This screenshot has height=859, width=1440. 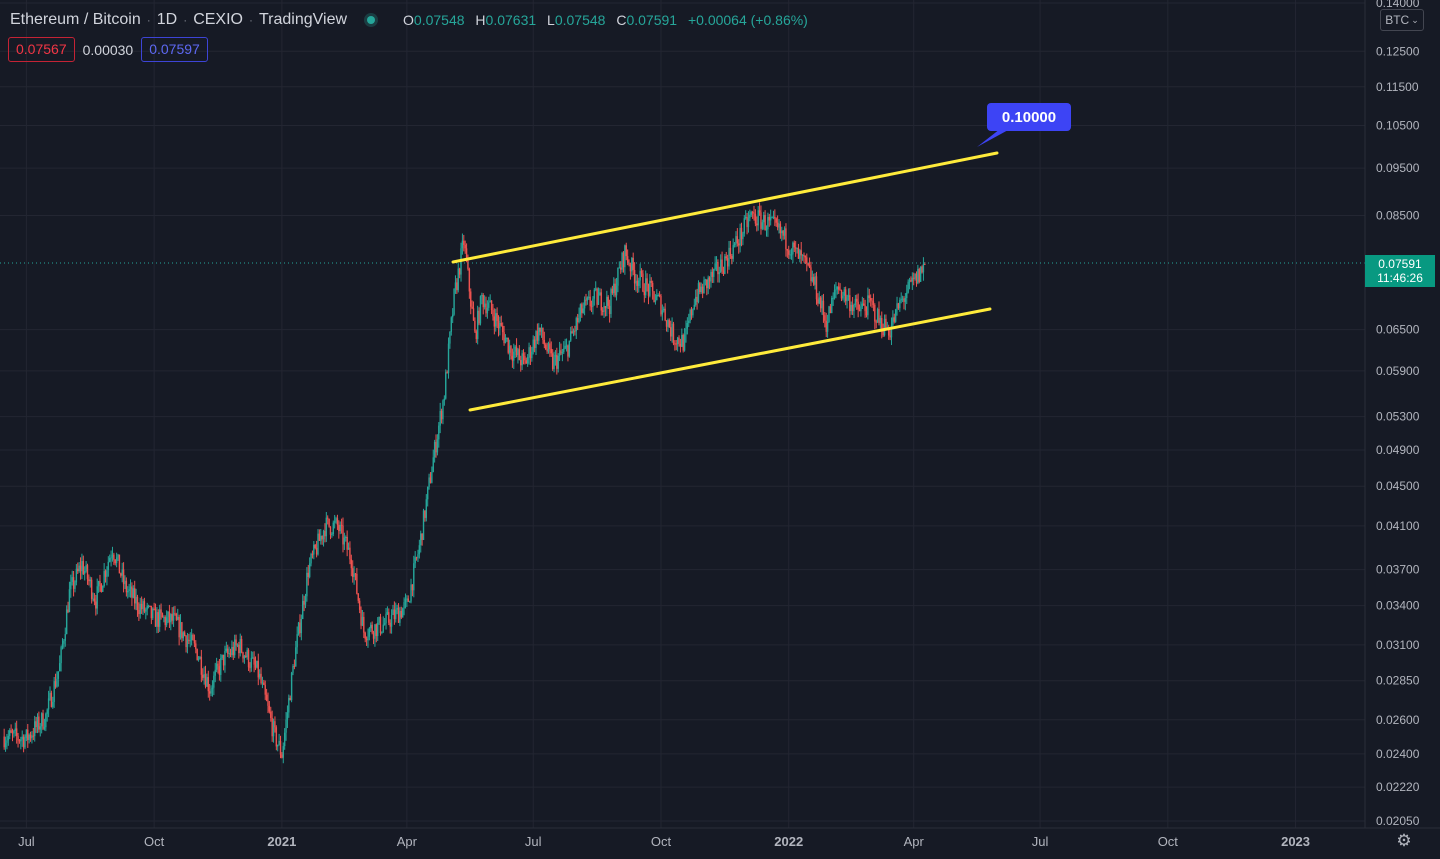 I want to click on price-tick-label: 0.09500, so click(x=1398, y=168).